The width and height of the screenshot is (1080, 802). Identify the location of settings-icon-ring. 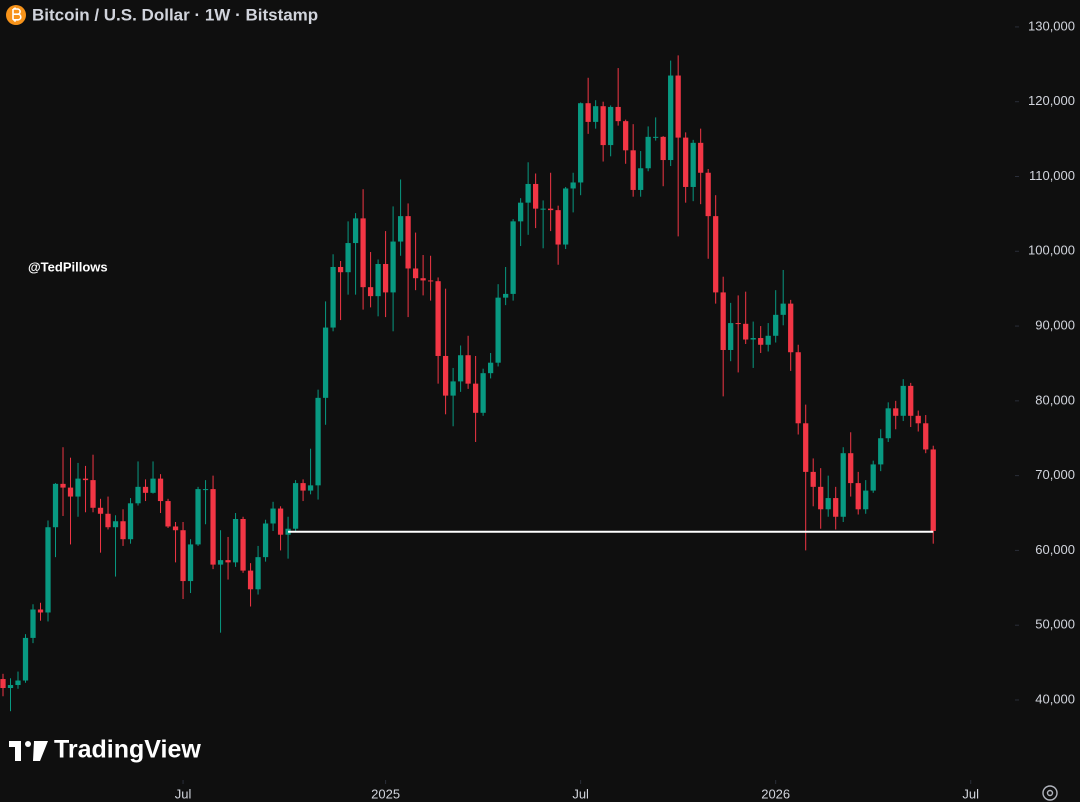
(1050, 793).